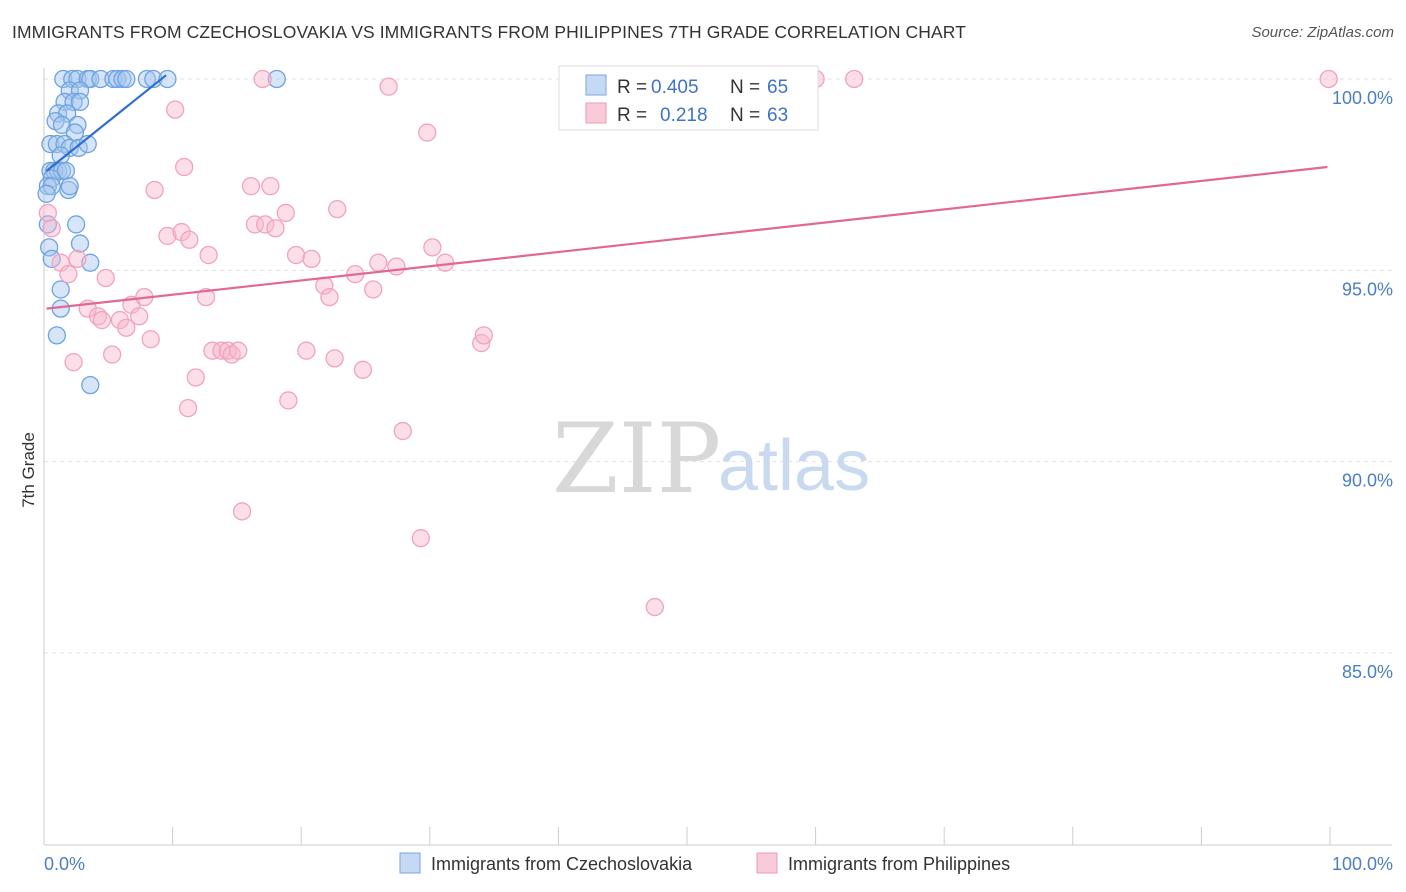 The image size is (1406, 892). What do you see at coordinates (1322, 32) in the screenshot?
I see `source-attribution: Source: ZipAtlas.com` at bounding box center [1322, 32].